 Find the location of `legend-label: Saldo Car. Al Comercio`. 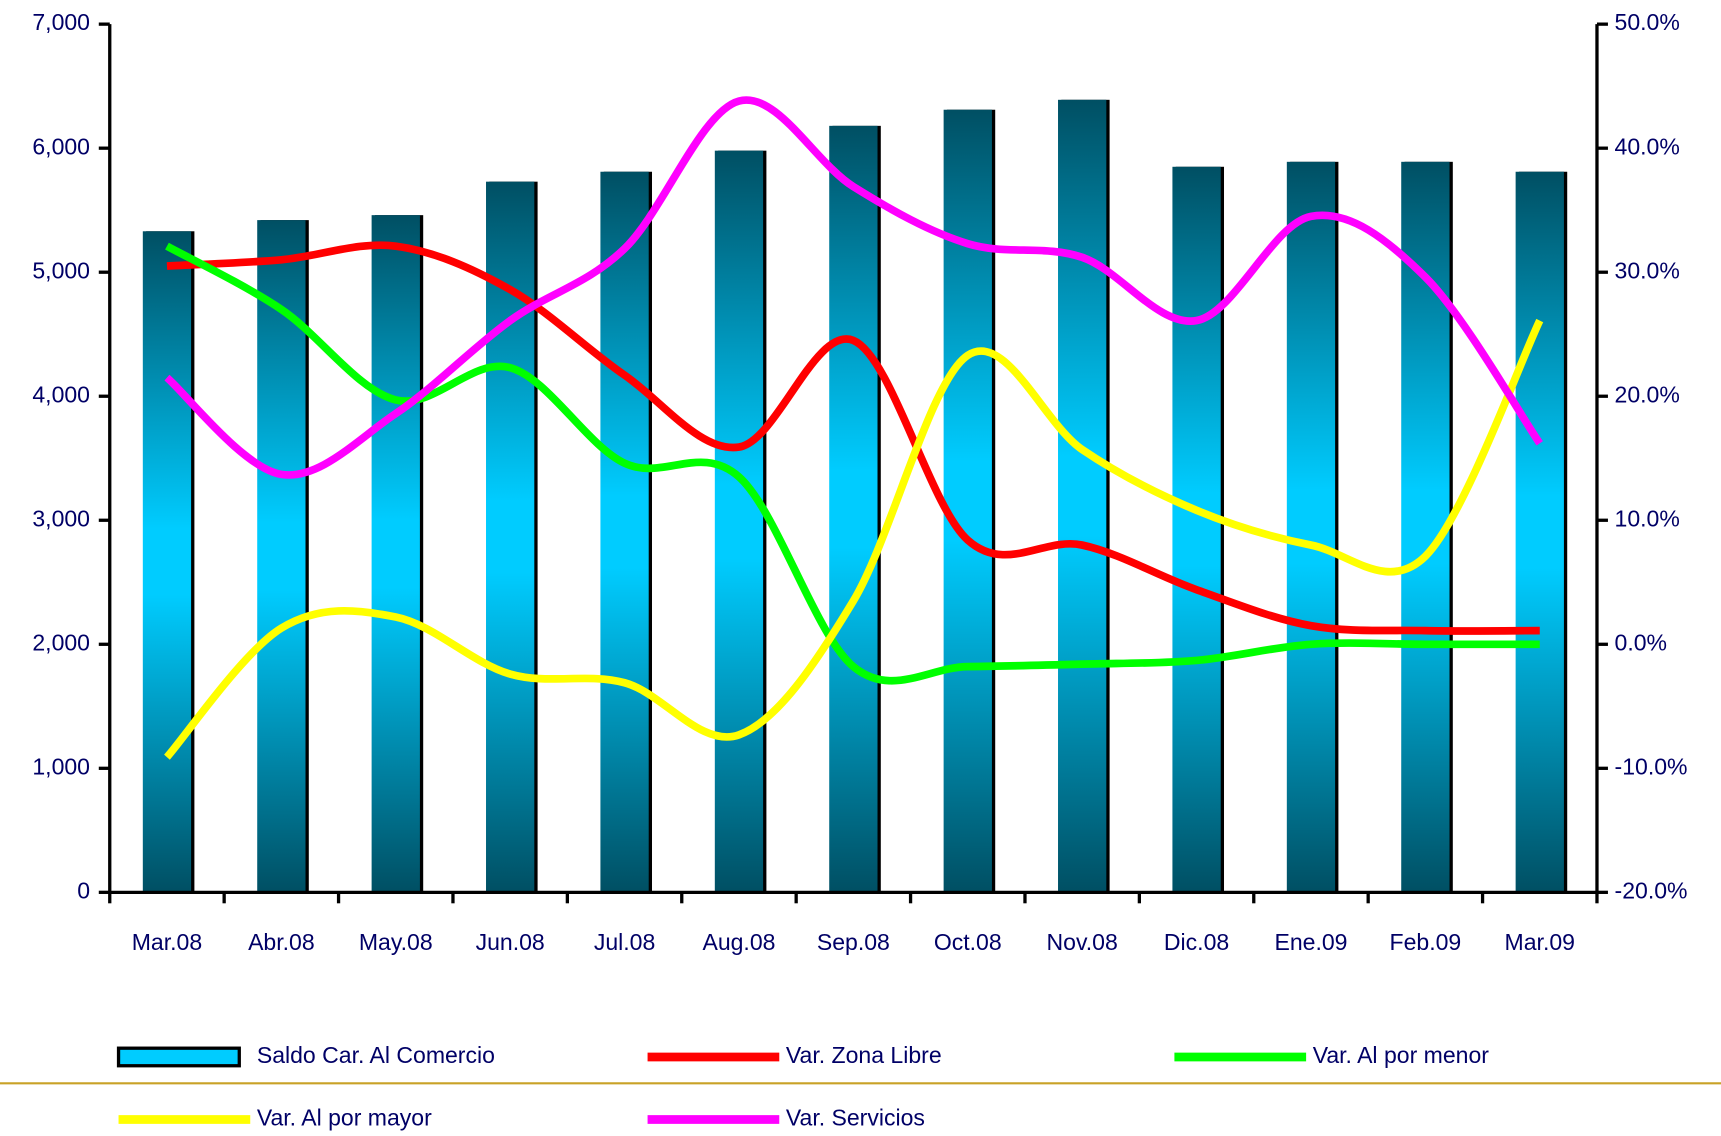

legend-label: Saldo Car. Al Comercio is located at coordinates (376, 1055).